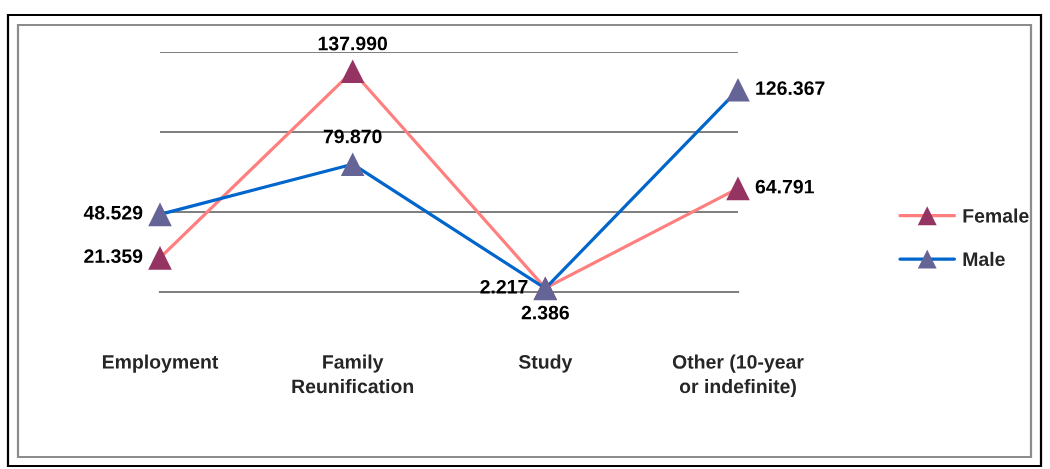 This screenshot has width=1050, height=469. What do you see at coordinates (784, 186) in the screenshot?
I see `data-label: 64.791` at bounding box center [784, 186].